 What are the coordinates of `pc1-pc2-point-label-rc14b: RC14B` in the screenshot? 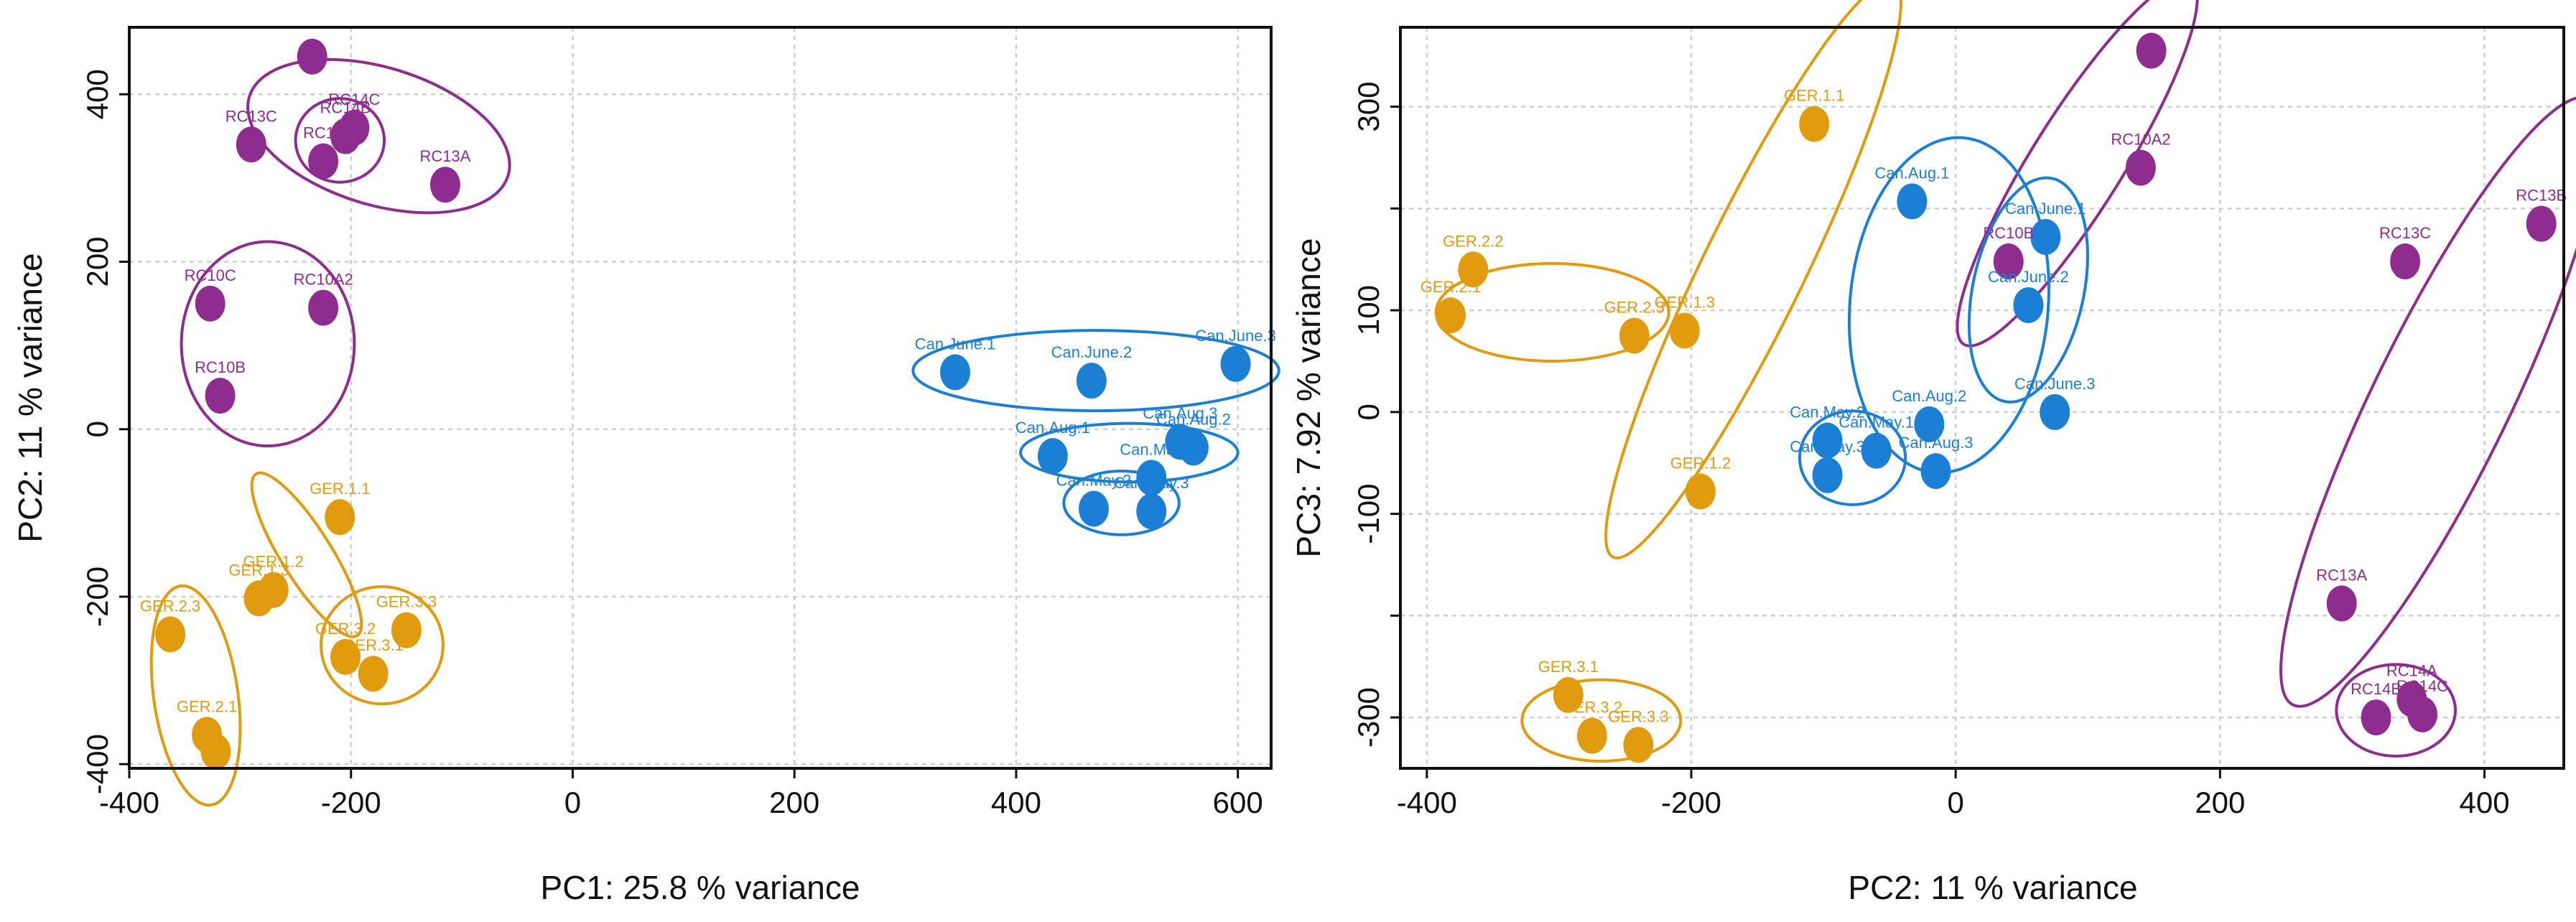 It's located at (345, 108).